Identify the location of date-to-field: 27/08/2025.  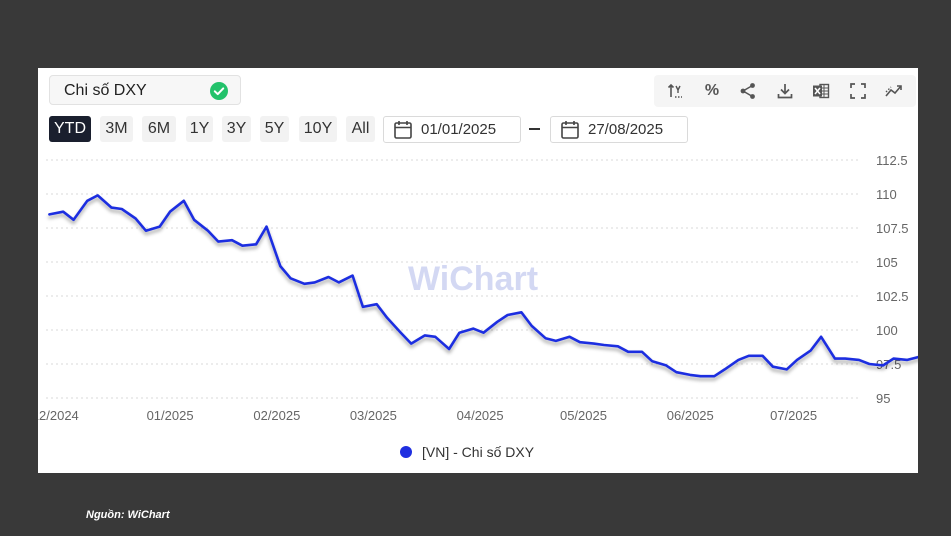
(619, 129).